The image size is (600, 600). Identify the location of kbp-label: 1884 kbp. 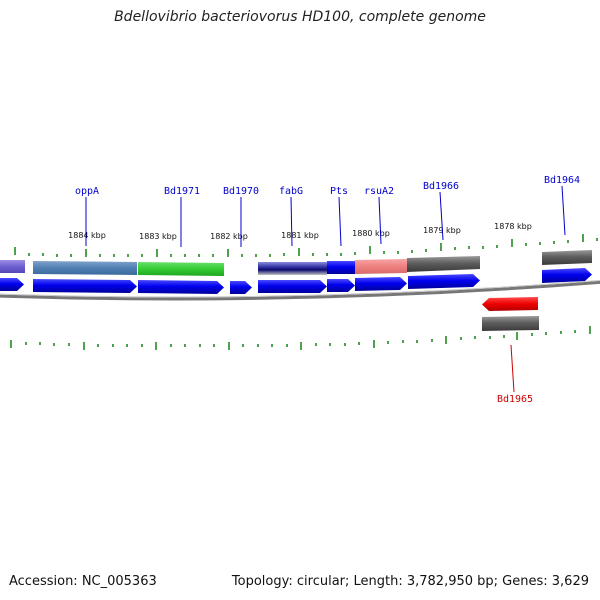
(87, 235).